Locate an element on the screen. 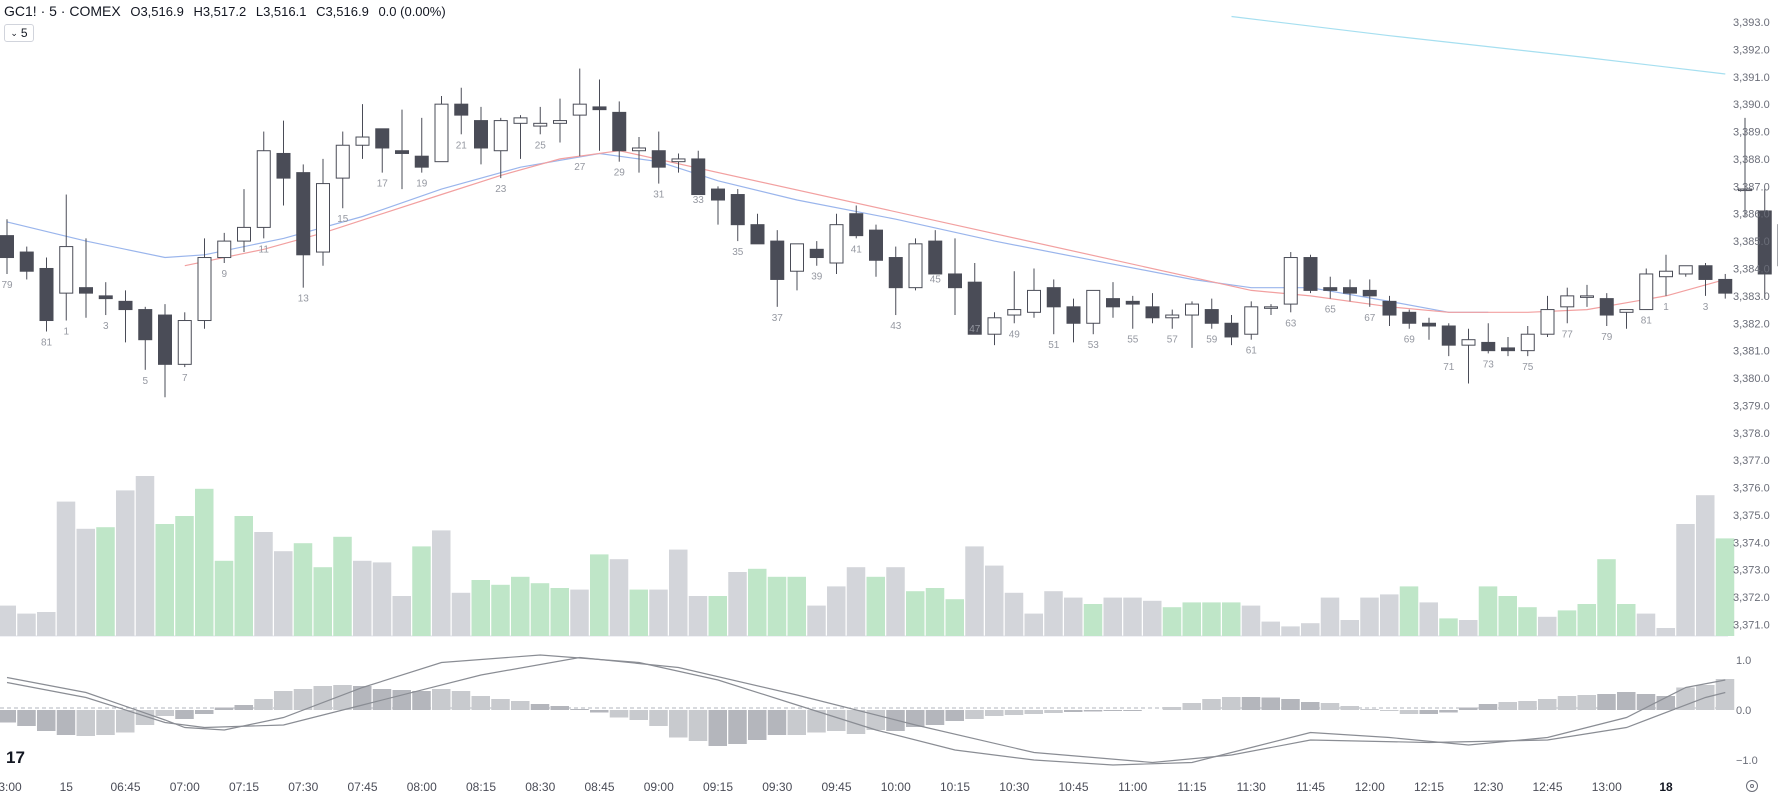  time-tick-label: 11:45 is located at coordinates (1310, 787).